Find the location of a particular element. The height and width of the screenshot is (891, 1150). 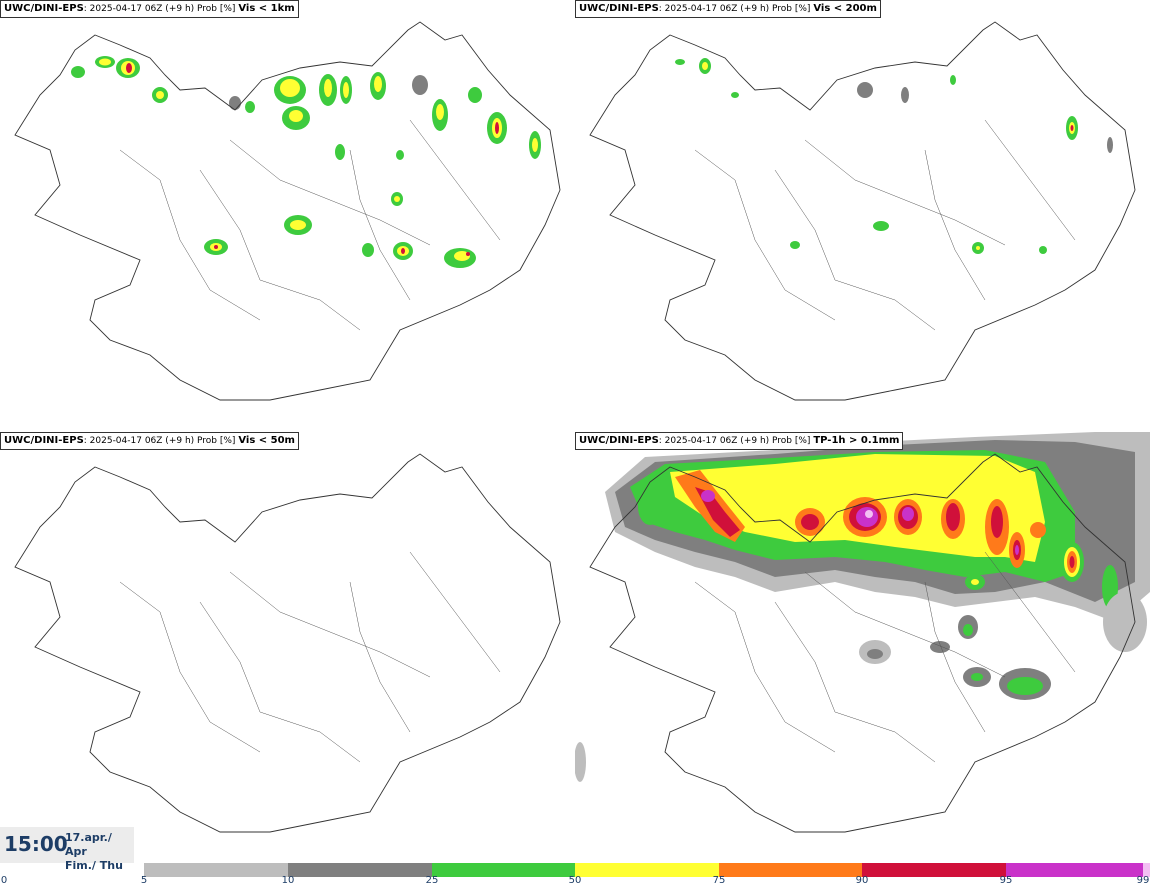

colorbar-tick-label: 50 is located at coordinates (575, 880).